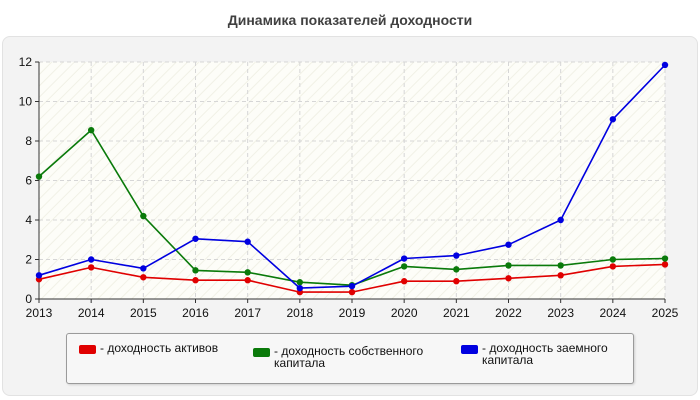 This screenshot has height=400, width=700. I want to click on x-tick-label: 2019, so click(352, 313).